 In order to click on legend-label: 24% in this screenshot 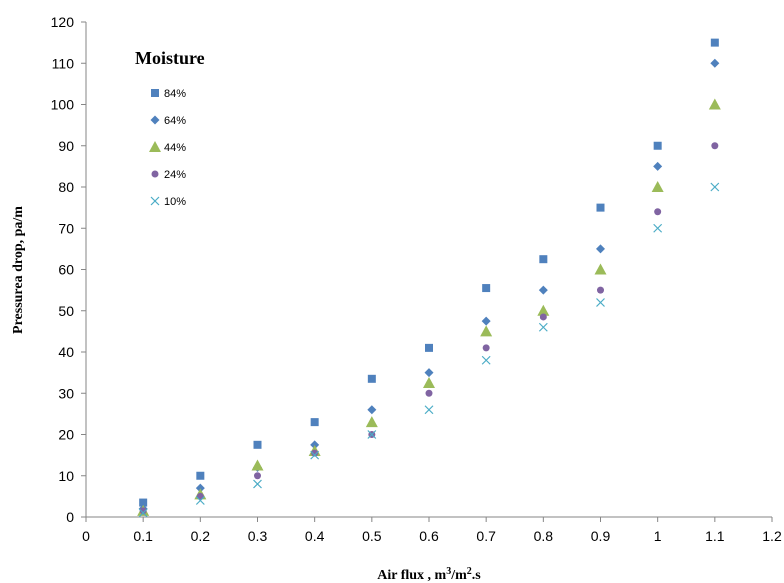, I will do `click(175, 175)`.